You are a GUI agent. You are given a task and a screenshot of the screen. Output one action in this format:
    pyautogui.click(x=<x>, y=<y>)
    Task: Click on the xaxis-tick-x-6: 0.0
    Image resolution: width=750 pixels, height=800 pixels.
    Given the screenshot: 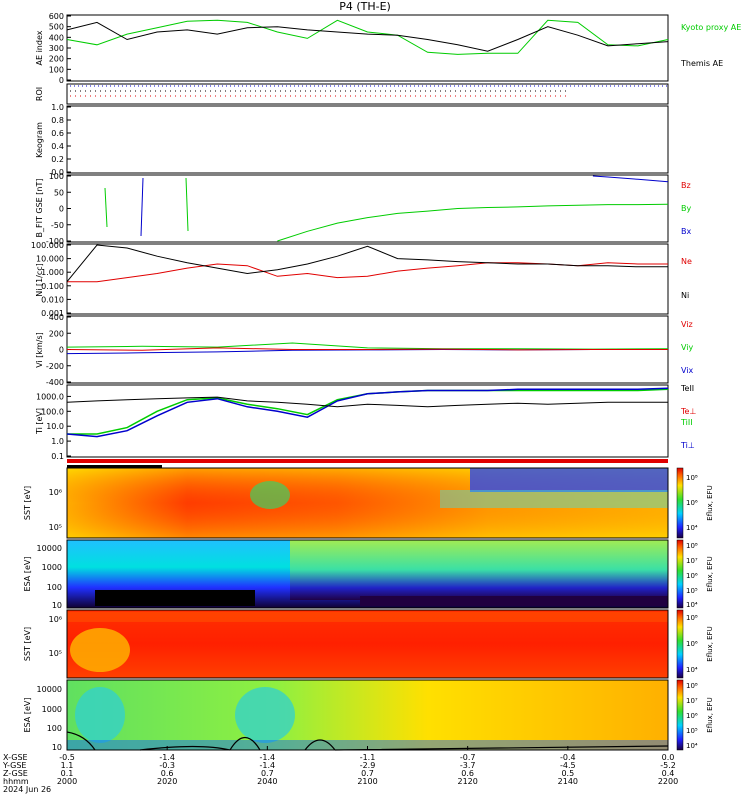 What is the action you would take?
    pyautogui.click(x=668, y=757)
    